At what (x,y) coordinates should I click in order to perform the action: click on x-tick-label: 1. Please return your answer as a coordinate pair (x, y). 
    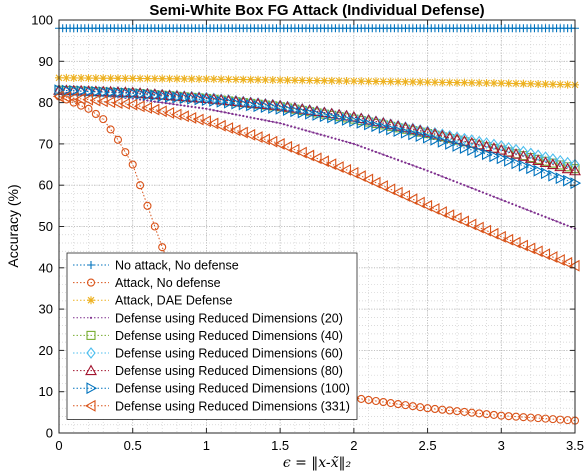
    Looking at the image, I should click on (206, 445).